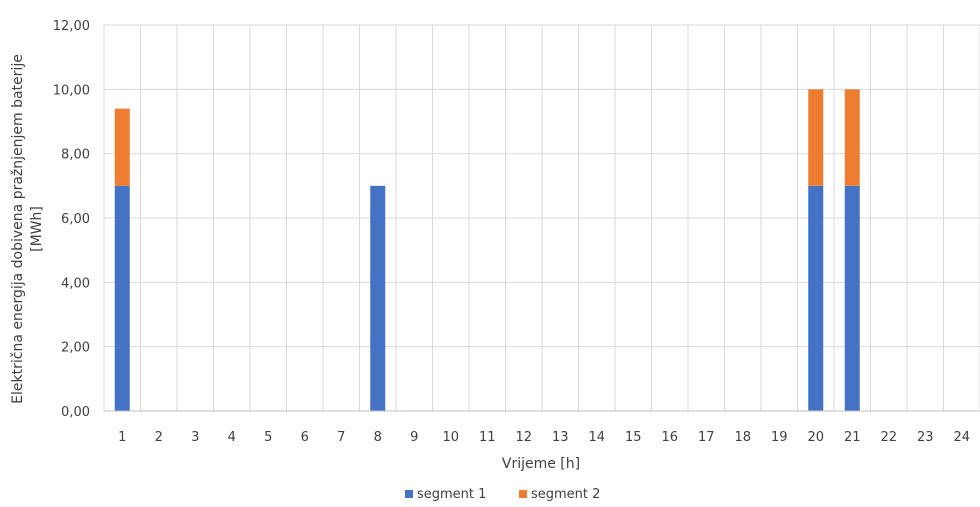  I want to click on x-tick-label: 11, so click(487, 437).